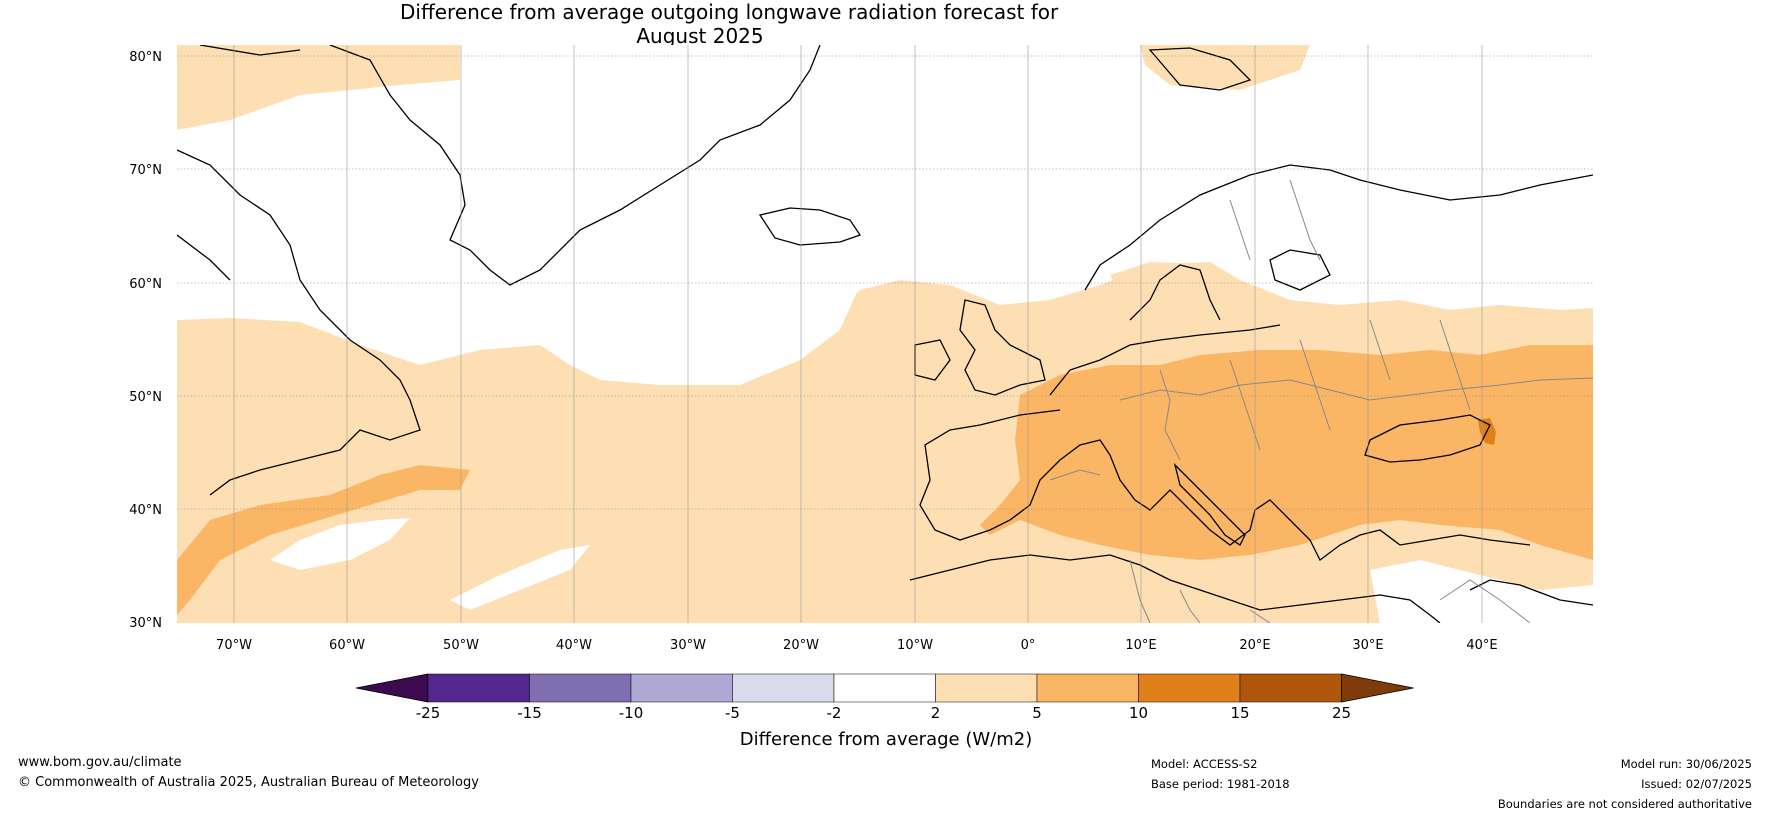 This screenshot has height=816, width=1770. What do you see at coordinates (1175, 588) in the screenshot?
I see `coastline-africa` at bounding box center [1175, 588].